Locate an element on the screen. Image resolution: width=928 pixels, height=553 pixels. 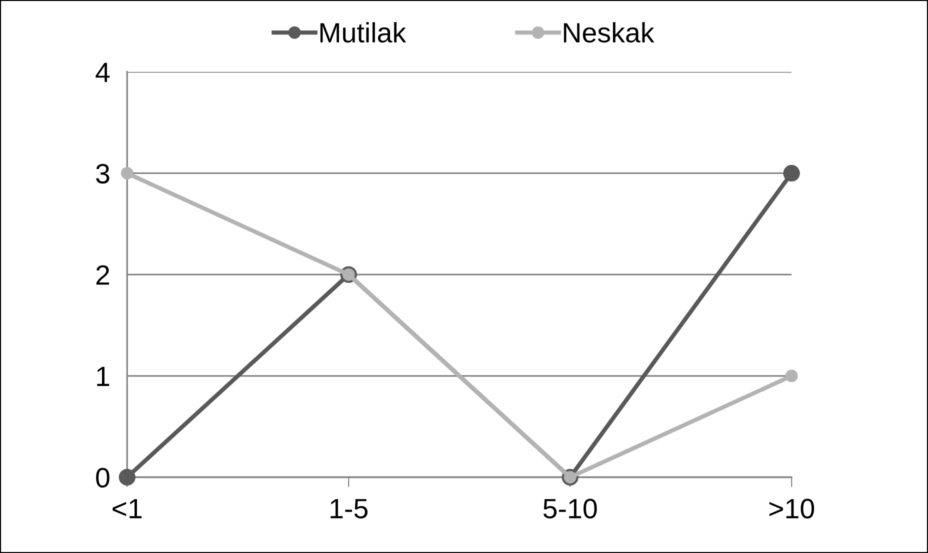
x-tick-label: 5-10 is located at coordinates (570, 508).